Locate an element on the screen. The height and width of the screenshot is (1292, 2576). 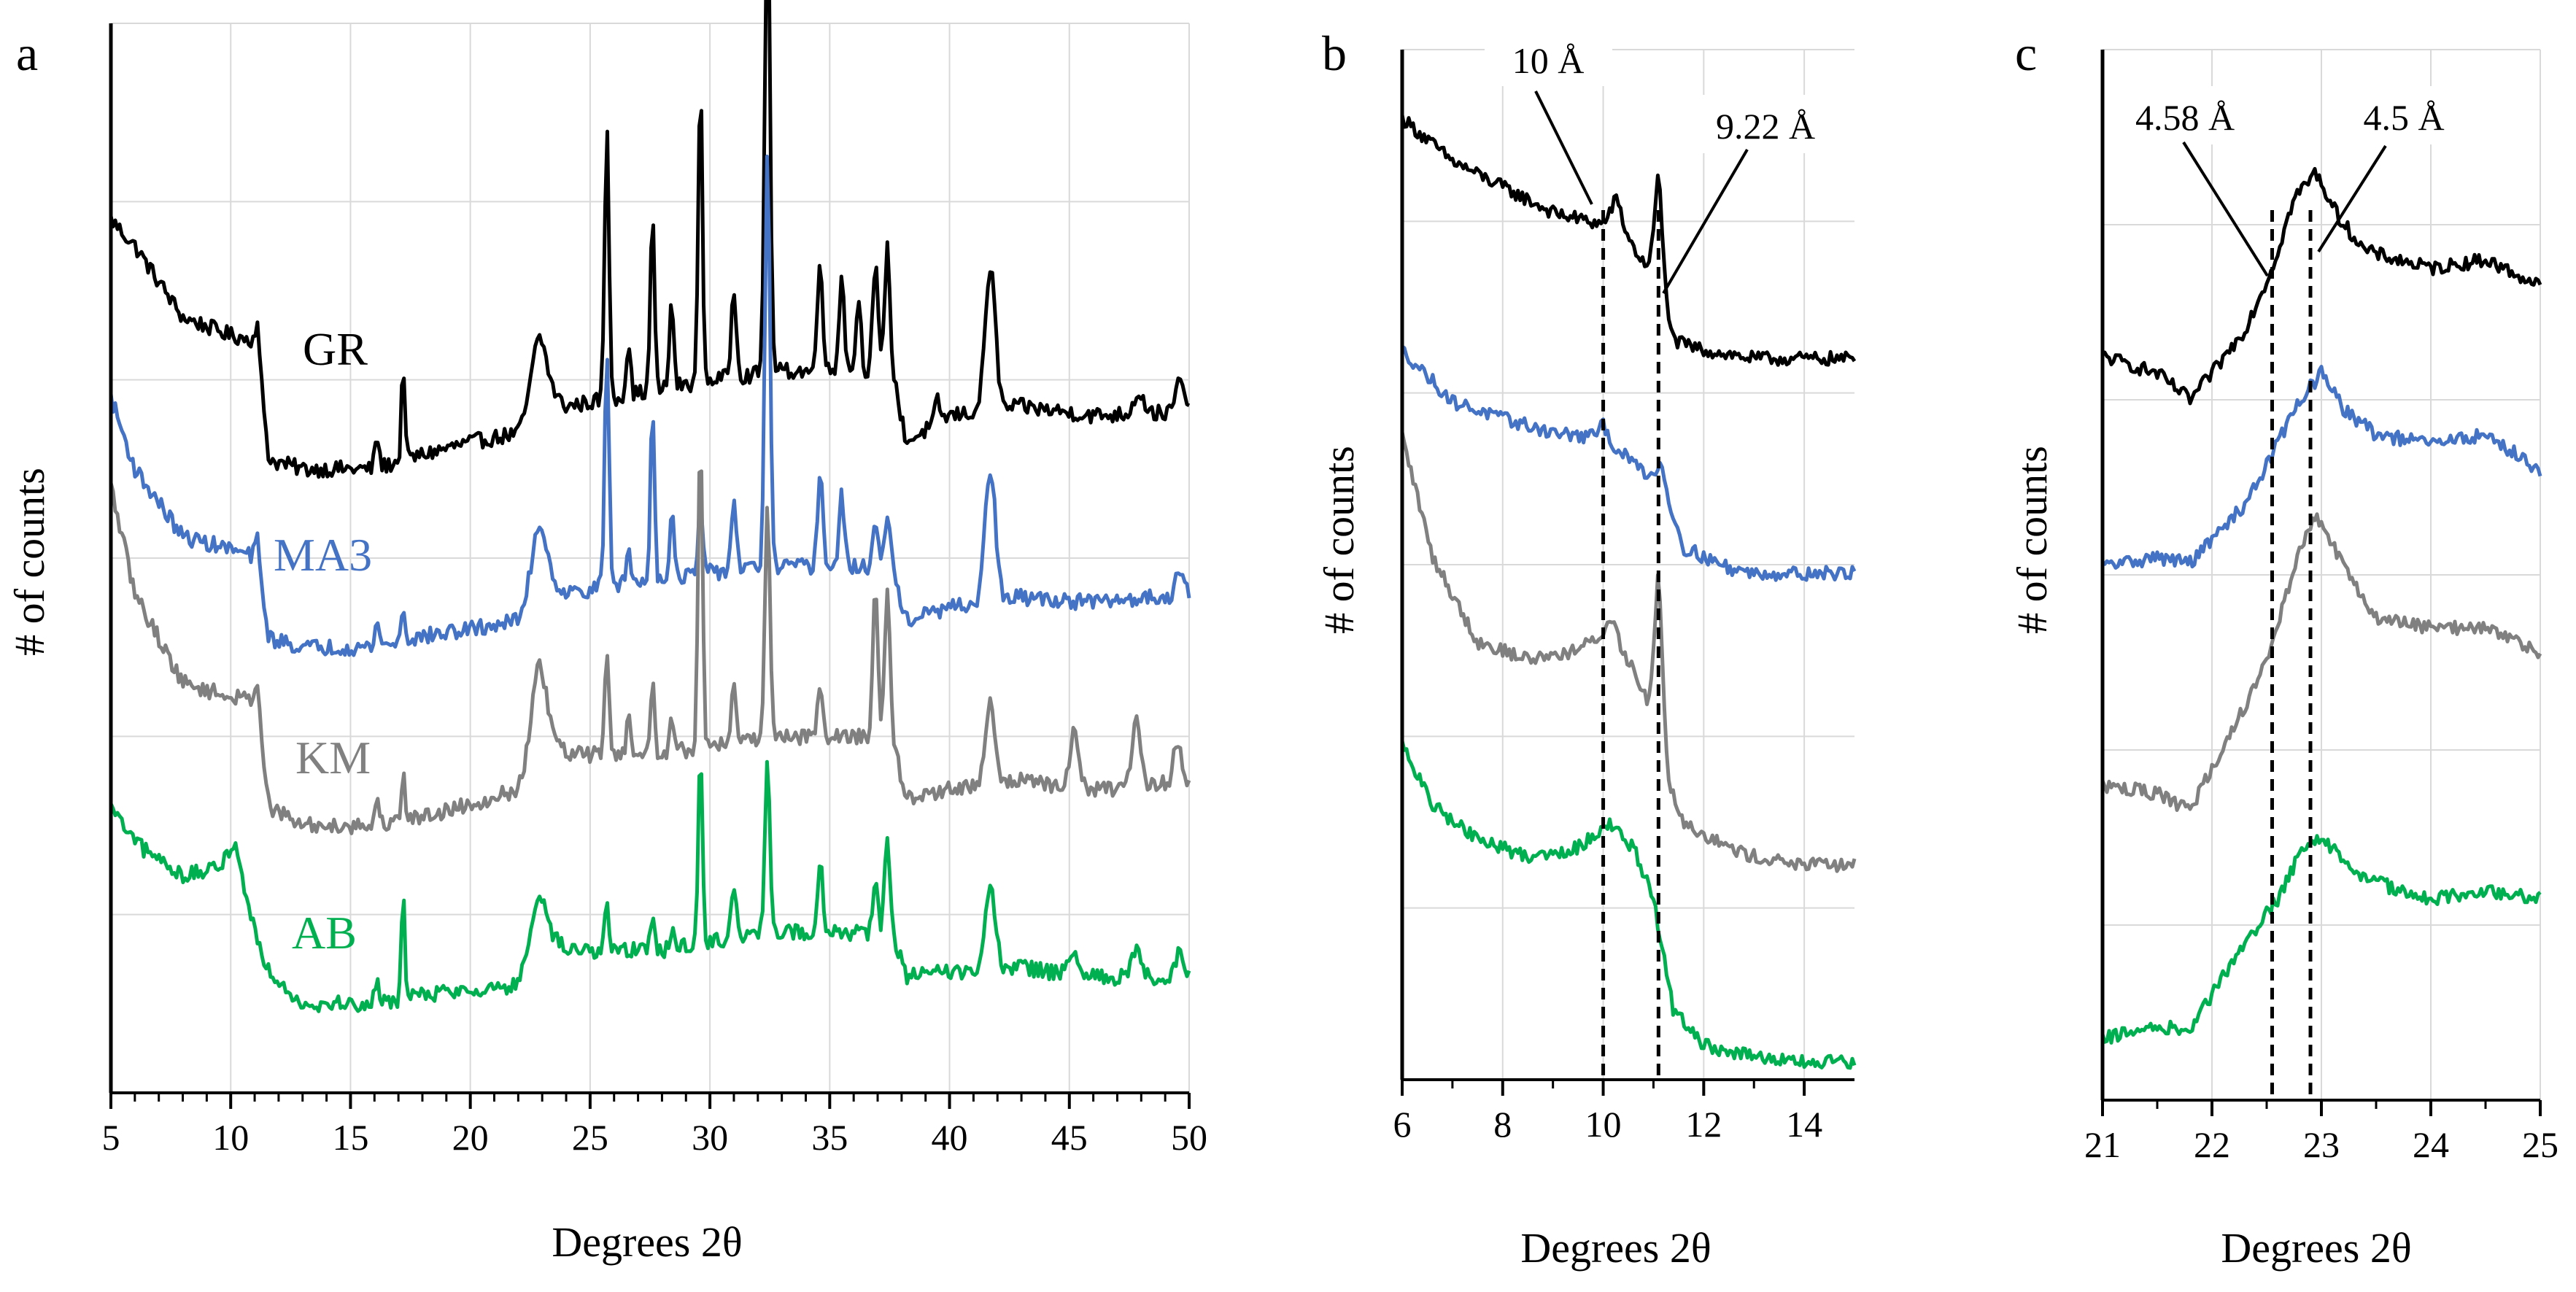
panel-c-xlabel: Degrees 2θ is located at coordinates (2316, 1248).